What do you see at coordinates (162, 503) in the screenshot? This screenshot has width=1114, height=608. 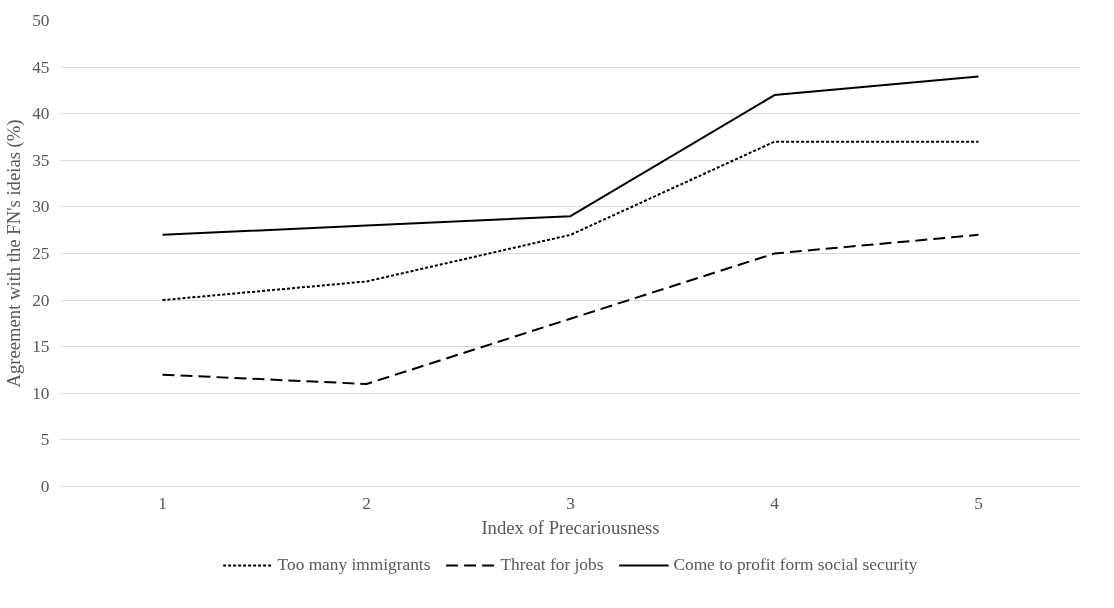 I see `x-tick-label: 1` at bounding box center [162, 503].